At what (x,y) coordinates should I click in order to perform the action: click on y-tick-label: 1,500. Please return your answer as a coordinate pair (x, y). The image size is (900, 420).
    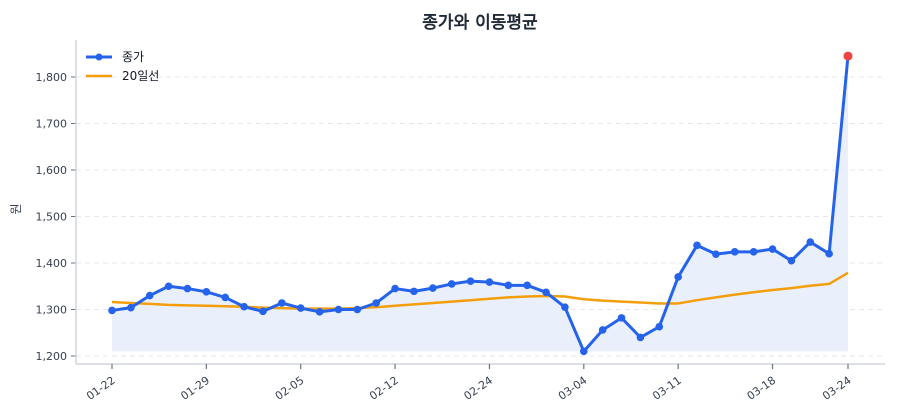
    Looking at the image, I should click on (52, 217).